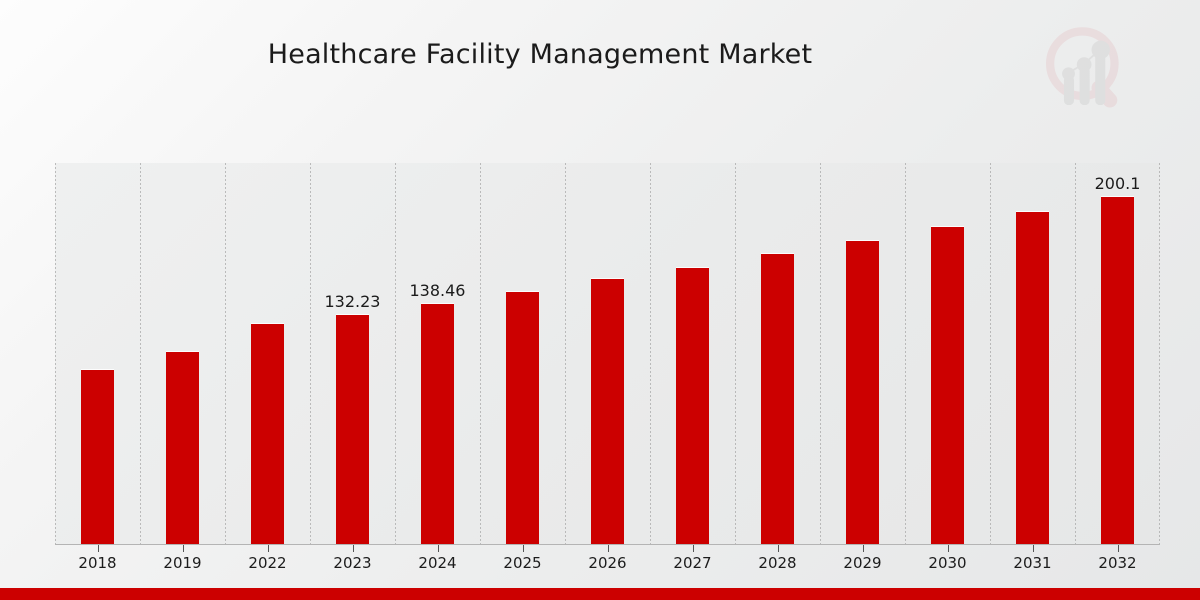 This screenshot has width=1200, height=600. I want to click on x-axis-label-2026: 2026, so click(607, 563).